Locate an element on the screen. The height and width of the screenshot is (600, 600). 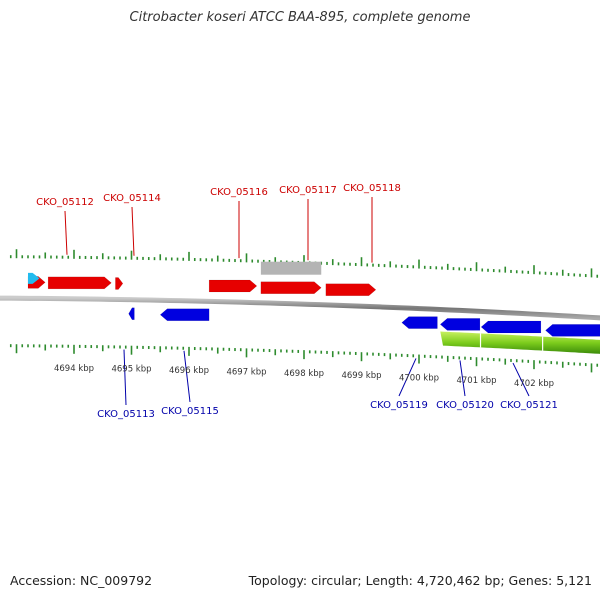
gene-label: CKO_05116 is located at coordinates (239, 192).